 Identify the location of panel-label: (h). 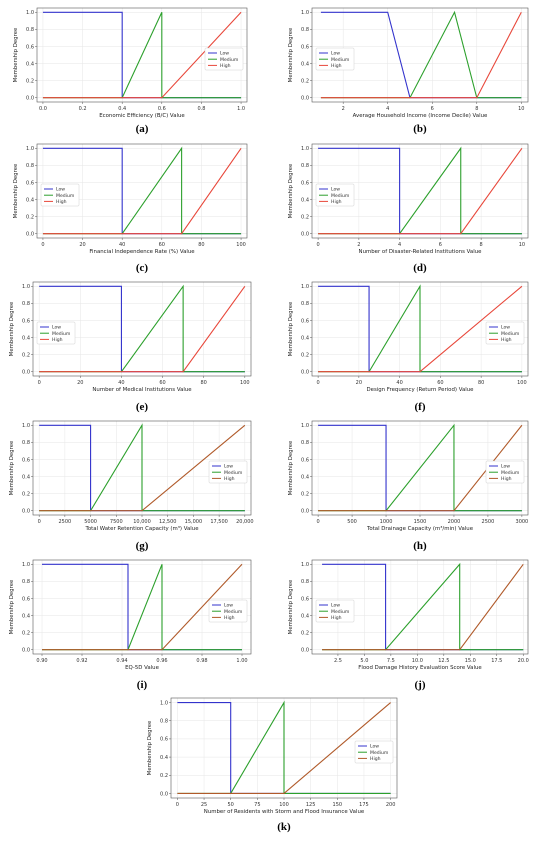
(420, 546).